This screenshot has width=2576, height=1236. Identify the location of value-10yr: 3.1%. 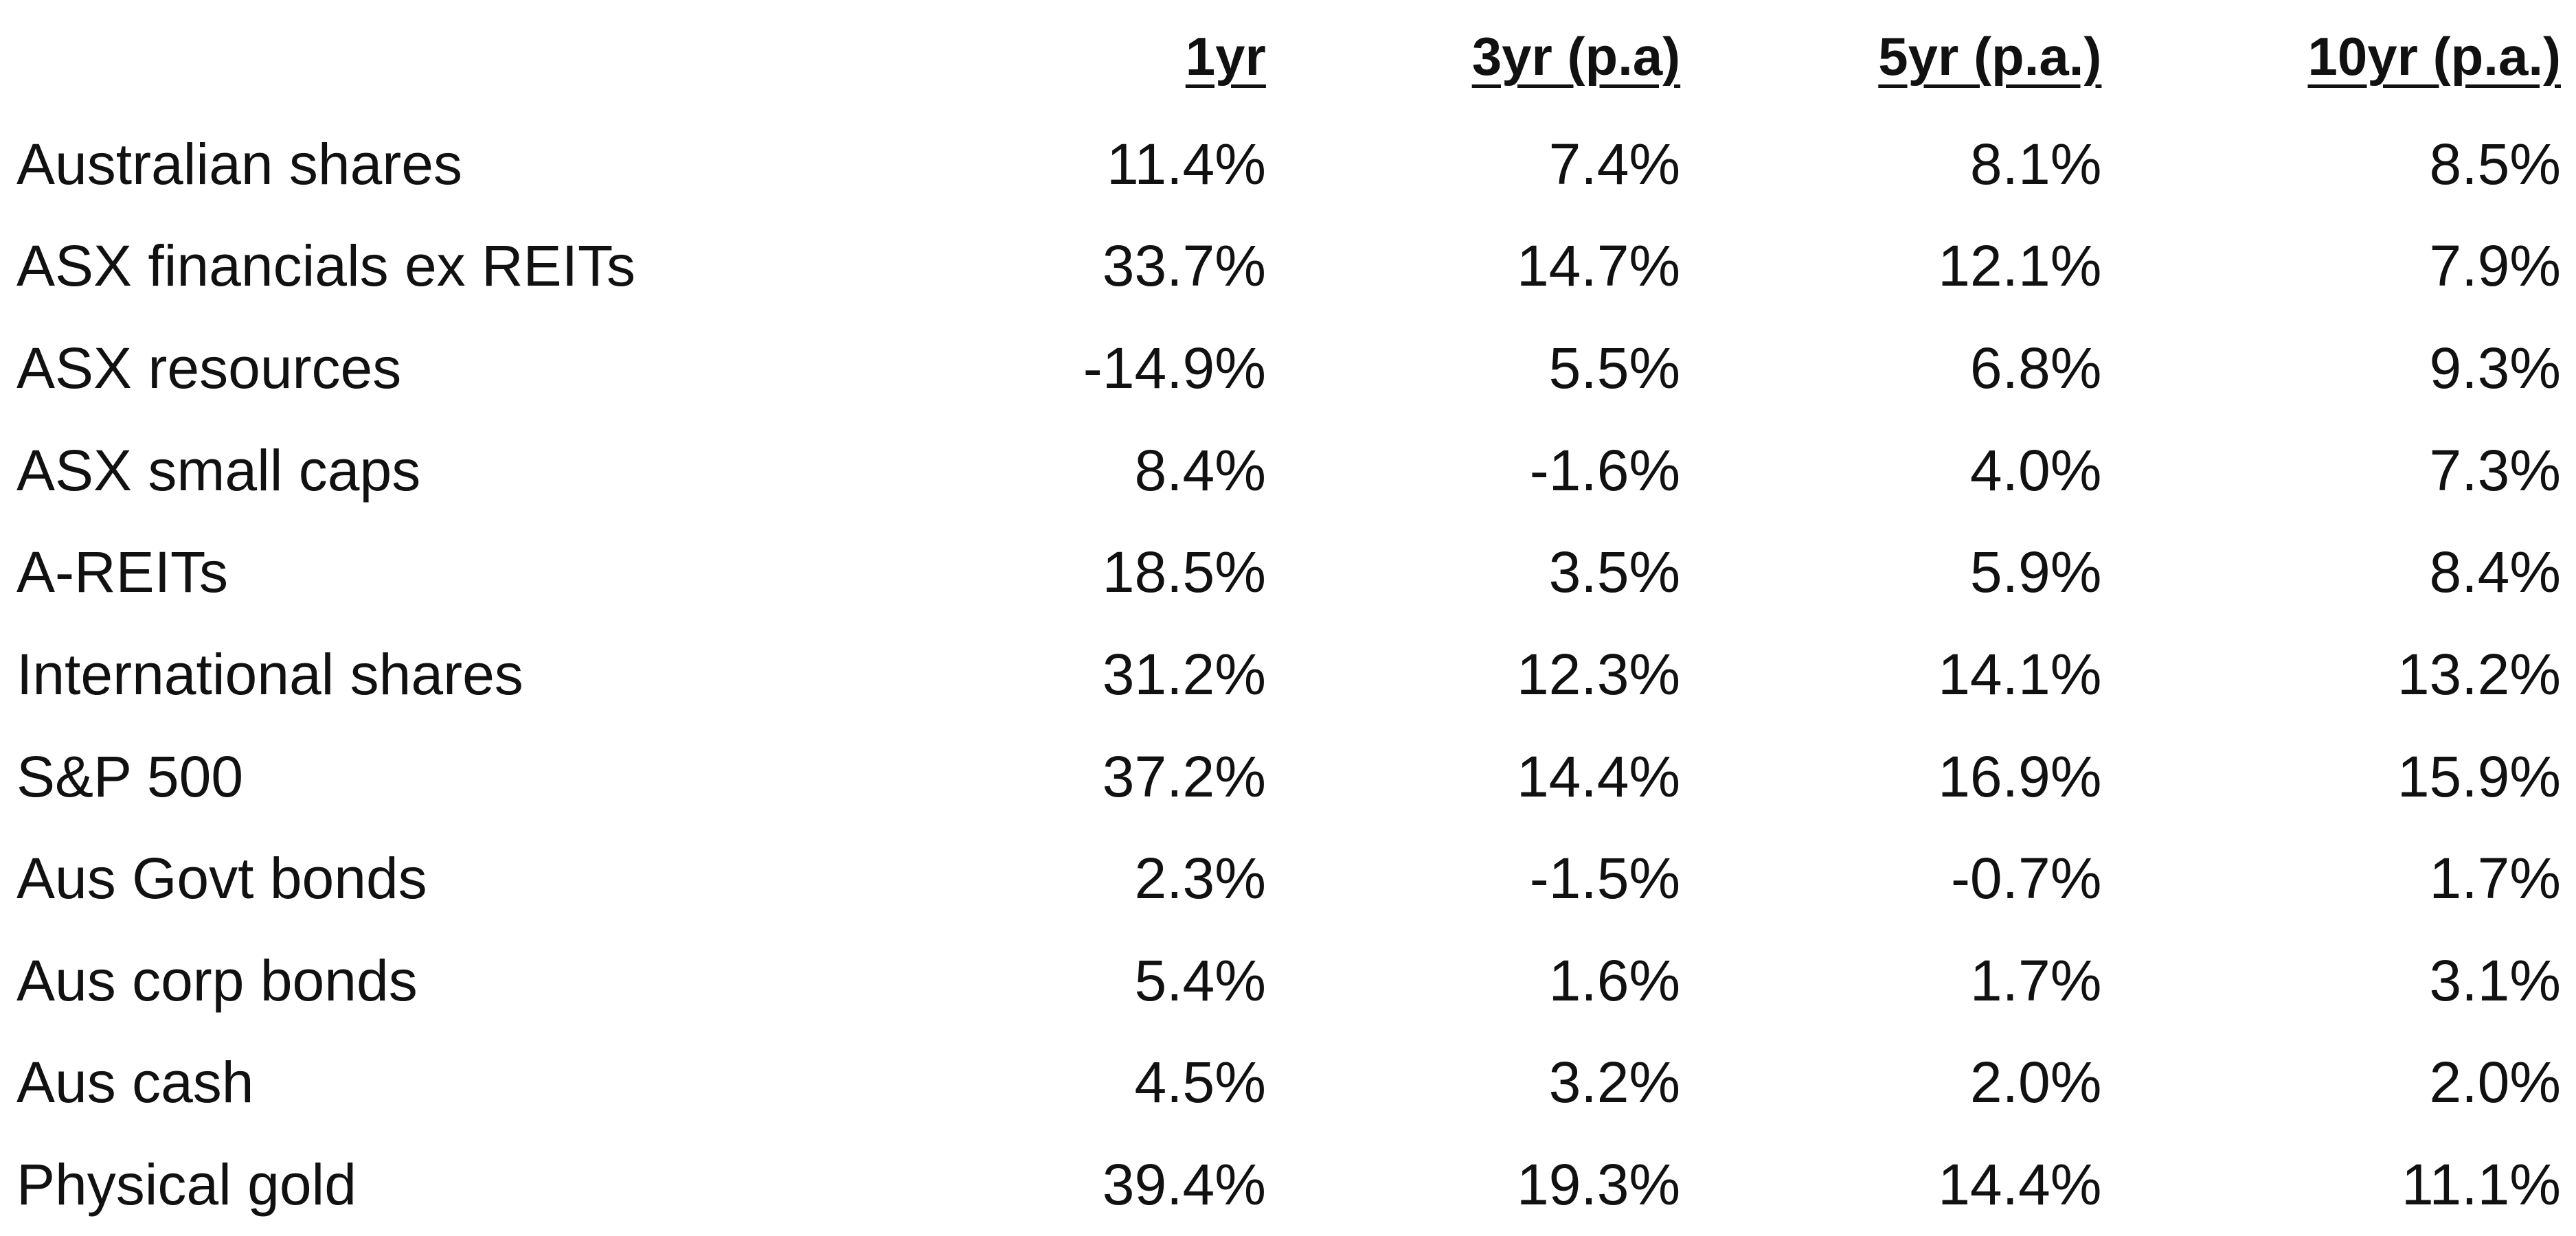
(2495, 980).